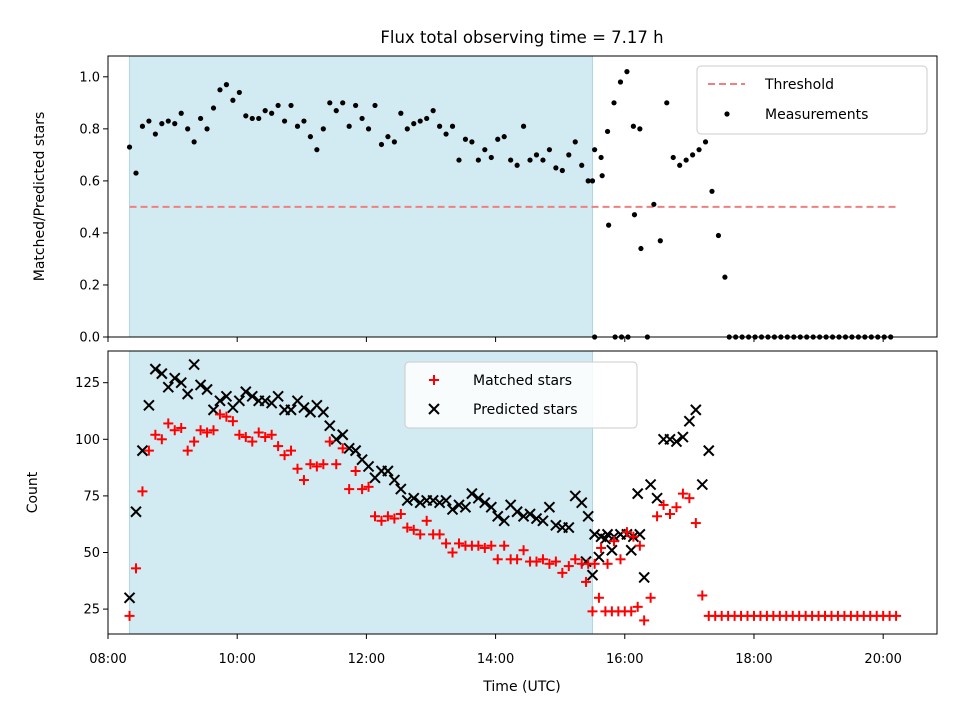  What do you see at coordinates (89, 129) in the screenshot?
I see `y-tick-label: 0.8` at bounding box center [89, 129].